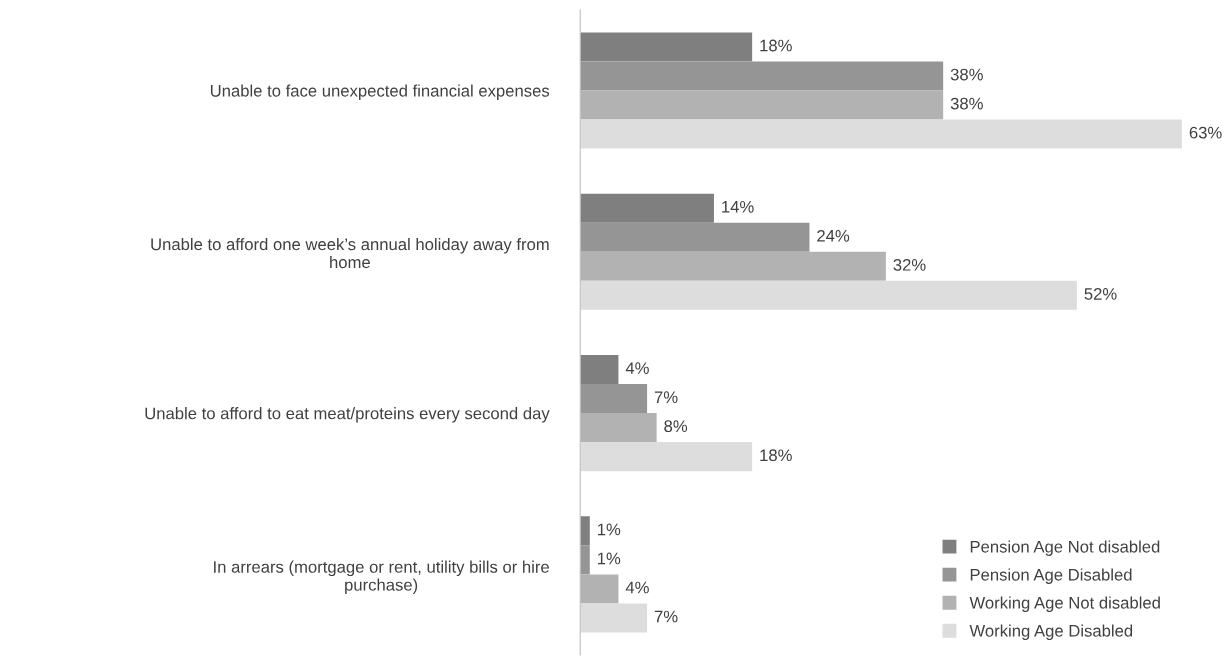  I want to click on legend-label: Pension Age Not disabled, so click(1065, 548).